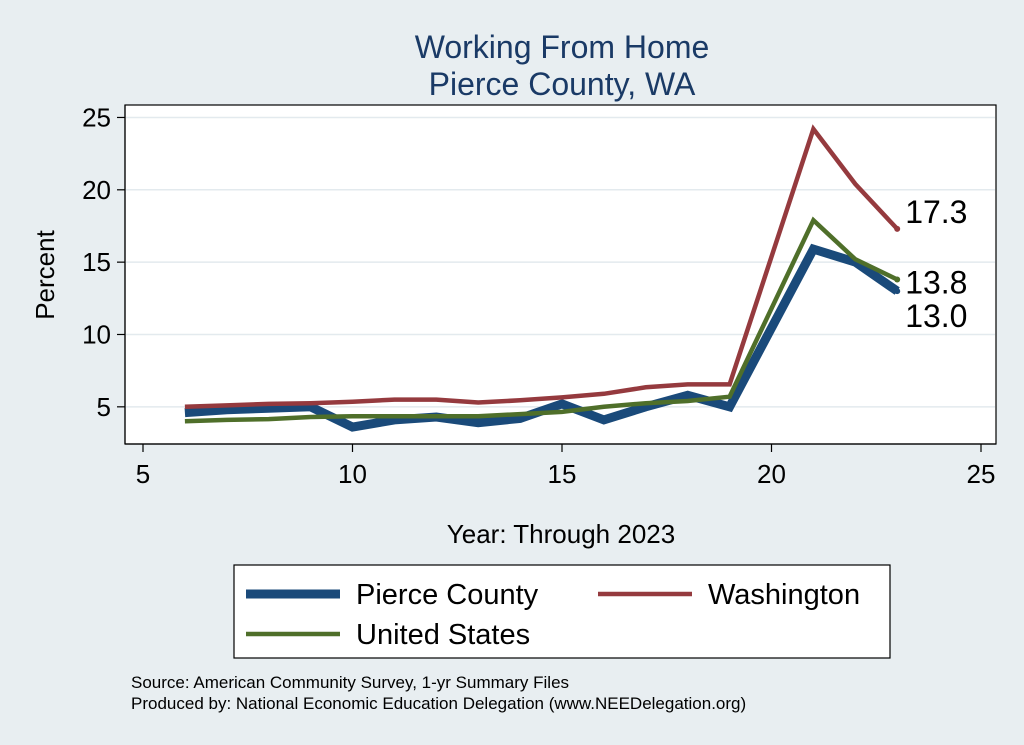  Describe the element at coordinates (45, 274) in the screenshot. I see `y-axis-label: Percent` at that location.